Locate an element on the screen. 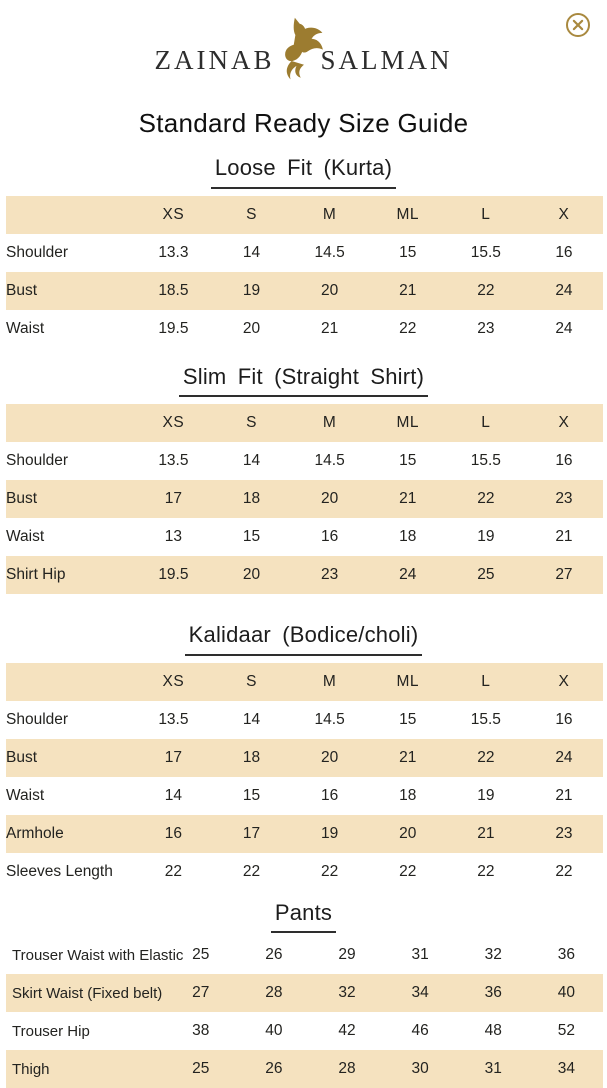  measurement-value: 46 is located at coordinates (420, 1031).